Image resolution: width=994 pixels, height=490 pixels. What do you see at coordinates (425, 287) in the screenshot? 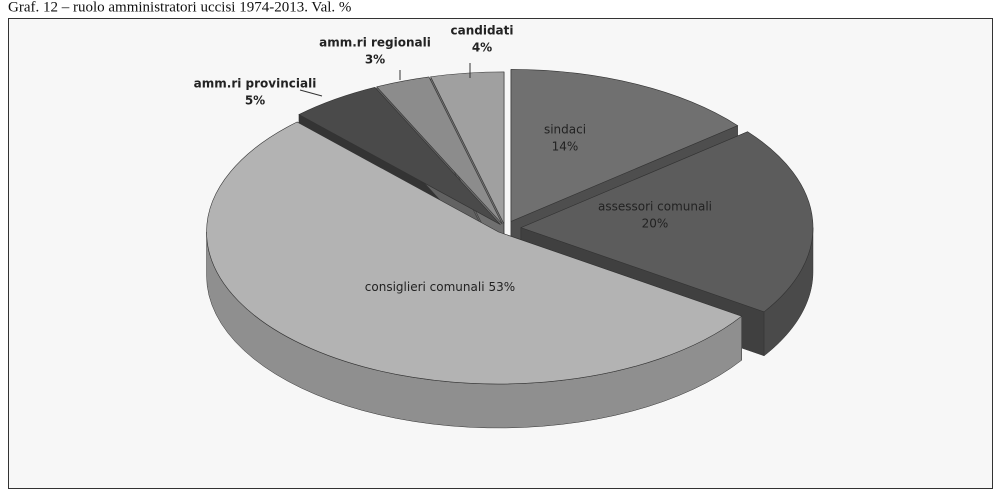
I see `category-label: consiglieri comunali` at bounding box center [425, 287].